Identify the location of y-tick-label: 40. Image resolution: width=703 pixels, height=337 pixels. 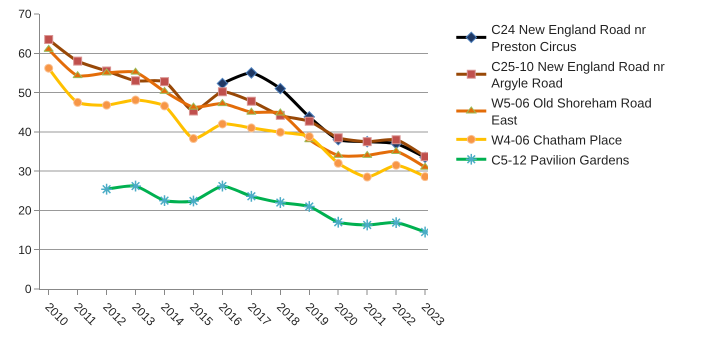
(25, 132).